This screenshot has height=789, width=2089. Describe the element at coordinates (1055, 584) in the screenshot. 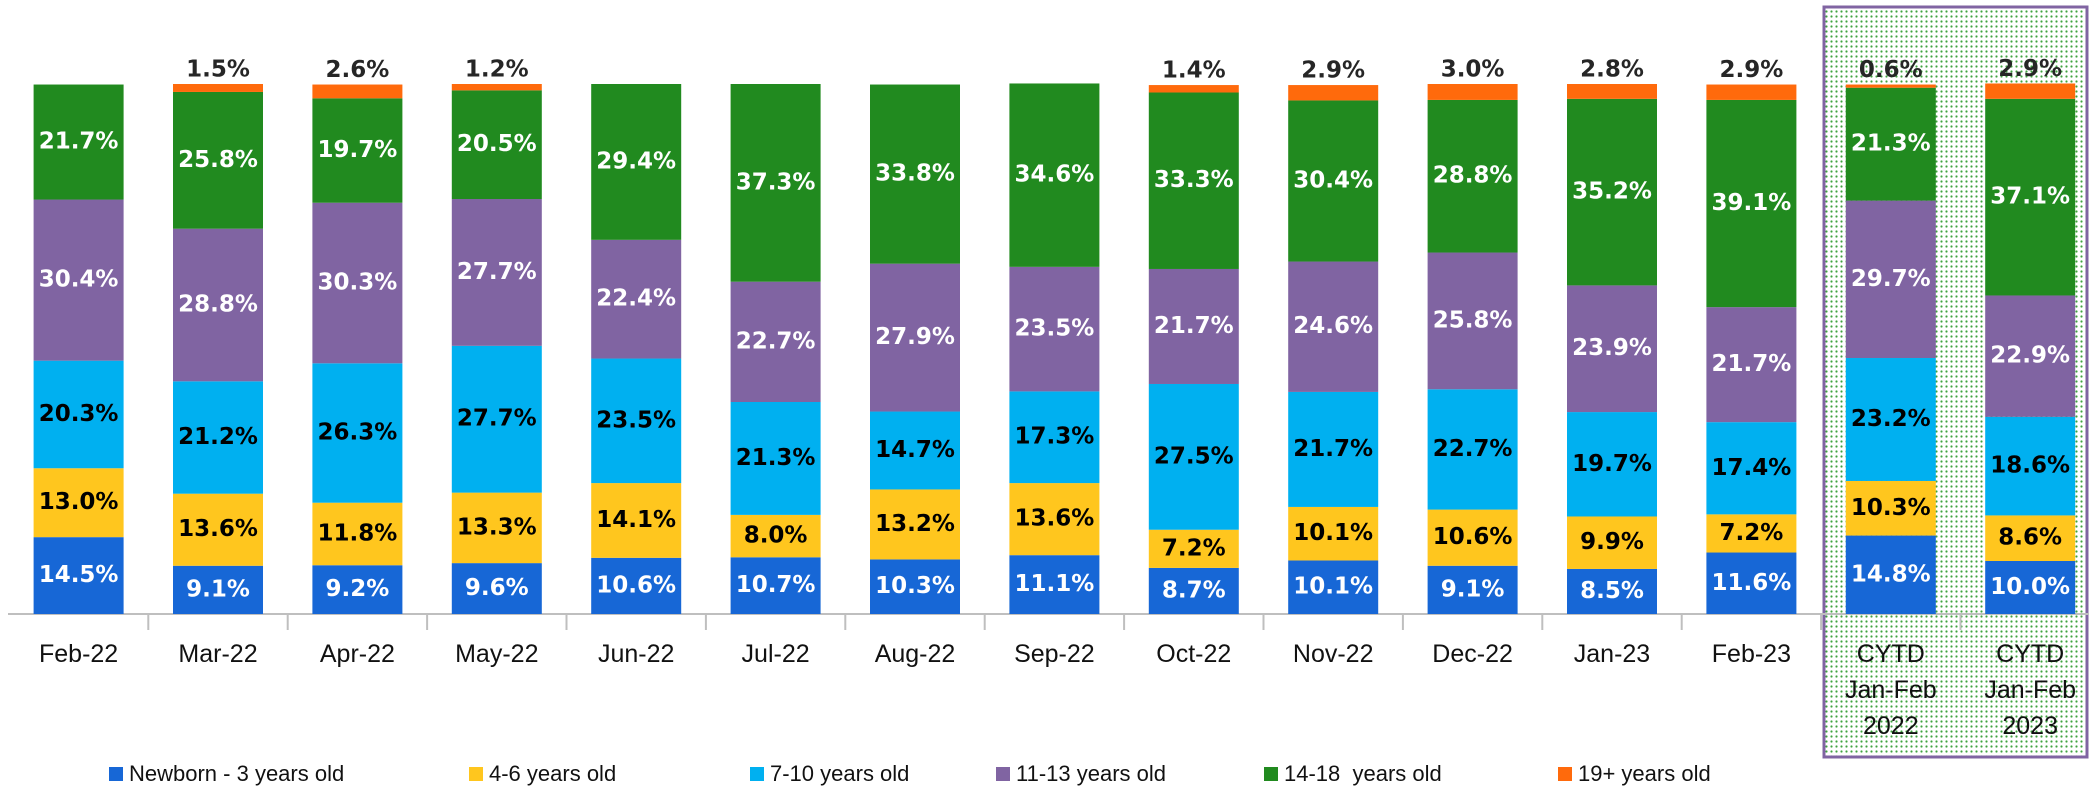

I see `data-label: 11.1%` at that location.